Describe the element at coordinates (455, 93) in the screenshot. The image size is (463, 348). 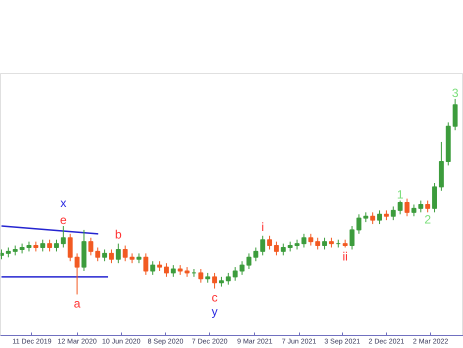
I see `annotation: 3` at that location.